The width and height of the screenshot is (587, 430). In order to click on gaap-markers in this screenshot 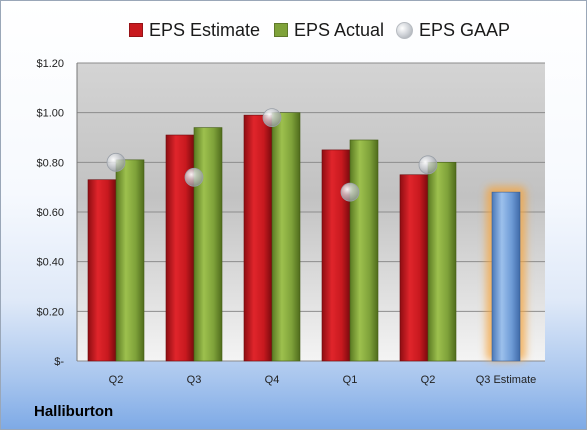, I will do `click(272, 155)`.